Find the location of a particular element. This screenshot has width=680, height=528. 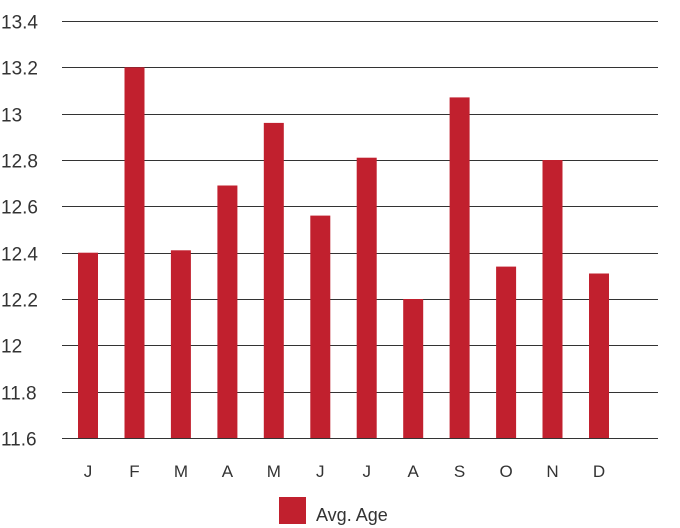

y-tick-label-12-8: 12.8 is located at coordinates (19, 162).